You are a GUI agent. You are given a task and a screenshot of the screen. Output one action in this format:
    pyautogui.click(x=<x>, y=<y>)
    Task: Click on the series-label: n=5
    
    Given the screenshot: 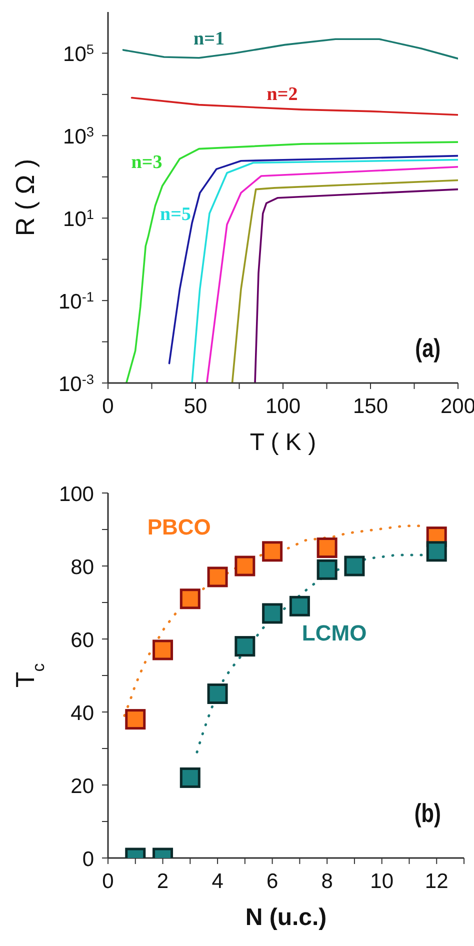 What is the action you would take?
    pyautogui.click(x=175, y=214)
    